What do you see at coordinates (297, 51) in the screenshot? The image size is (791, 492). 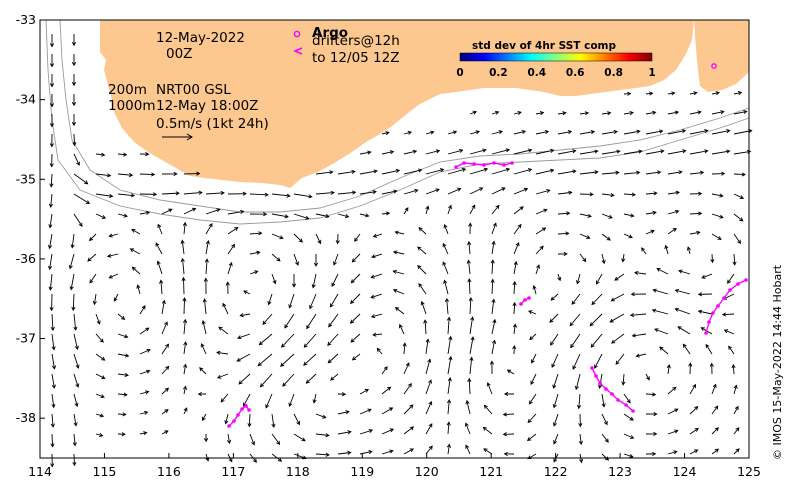 I see `drifter-legend-icon` at bounding box center [297, 51].